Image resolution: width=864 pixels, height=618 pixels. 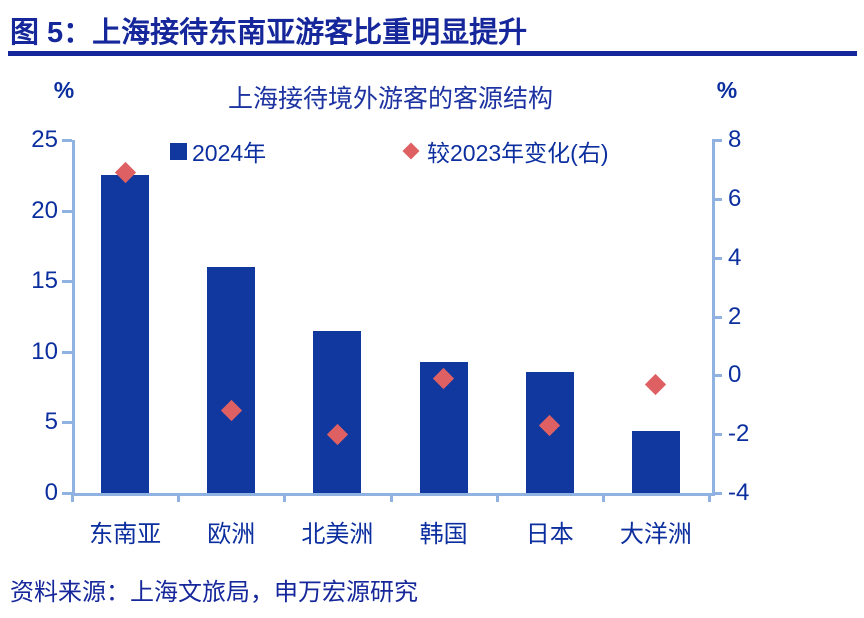 I want to click on left-axis-tick-label: 10, so click(x=44, y=351).